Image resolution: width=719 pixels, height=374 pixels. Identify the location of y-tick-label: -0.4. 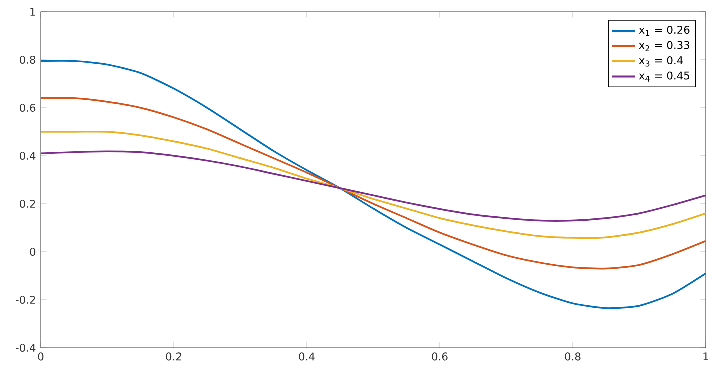
(26, 348).